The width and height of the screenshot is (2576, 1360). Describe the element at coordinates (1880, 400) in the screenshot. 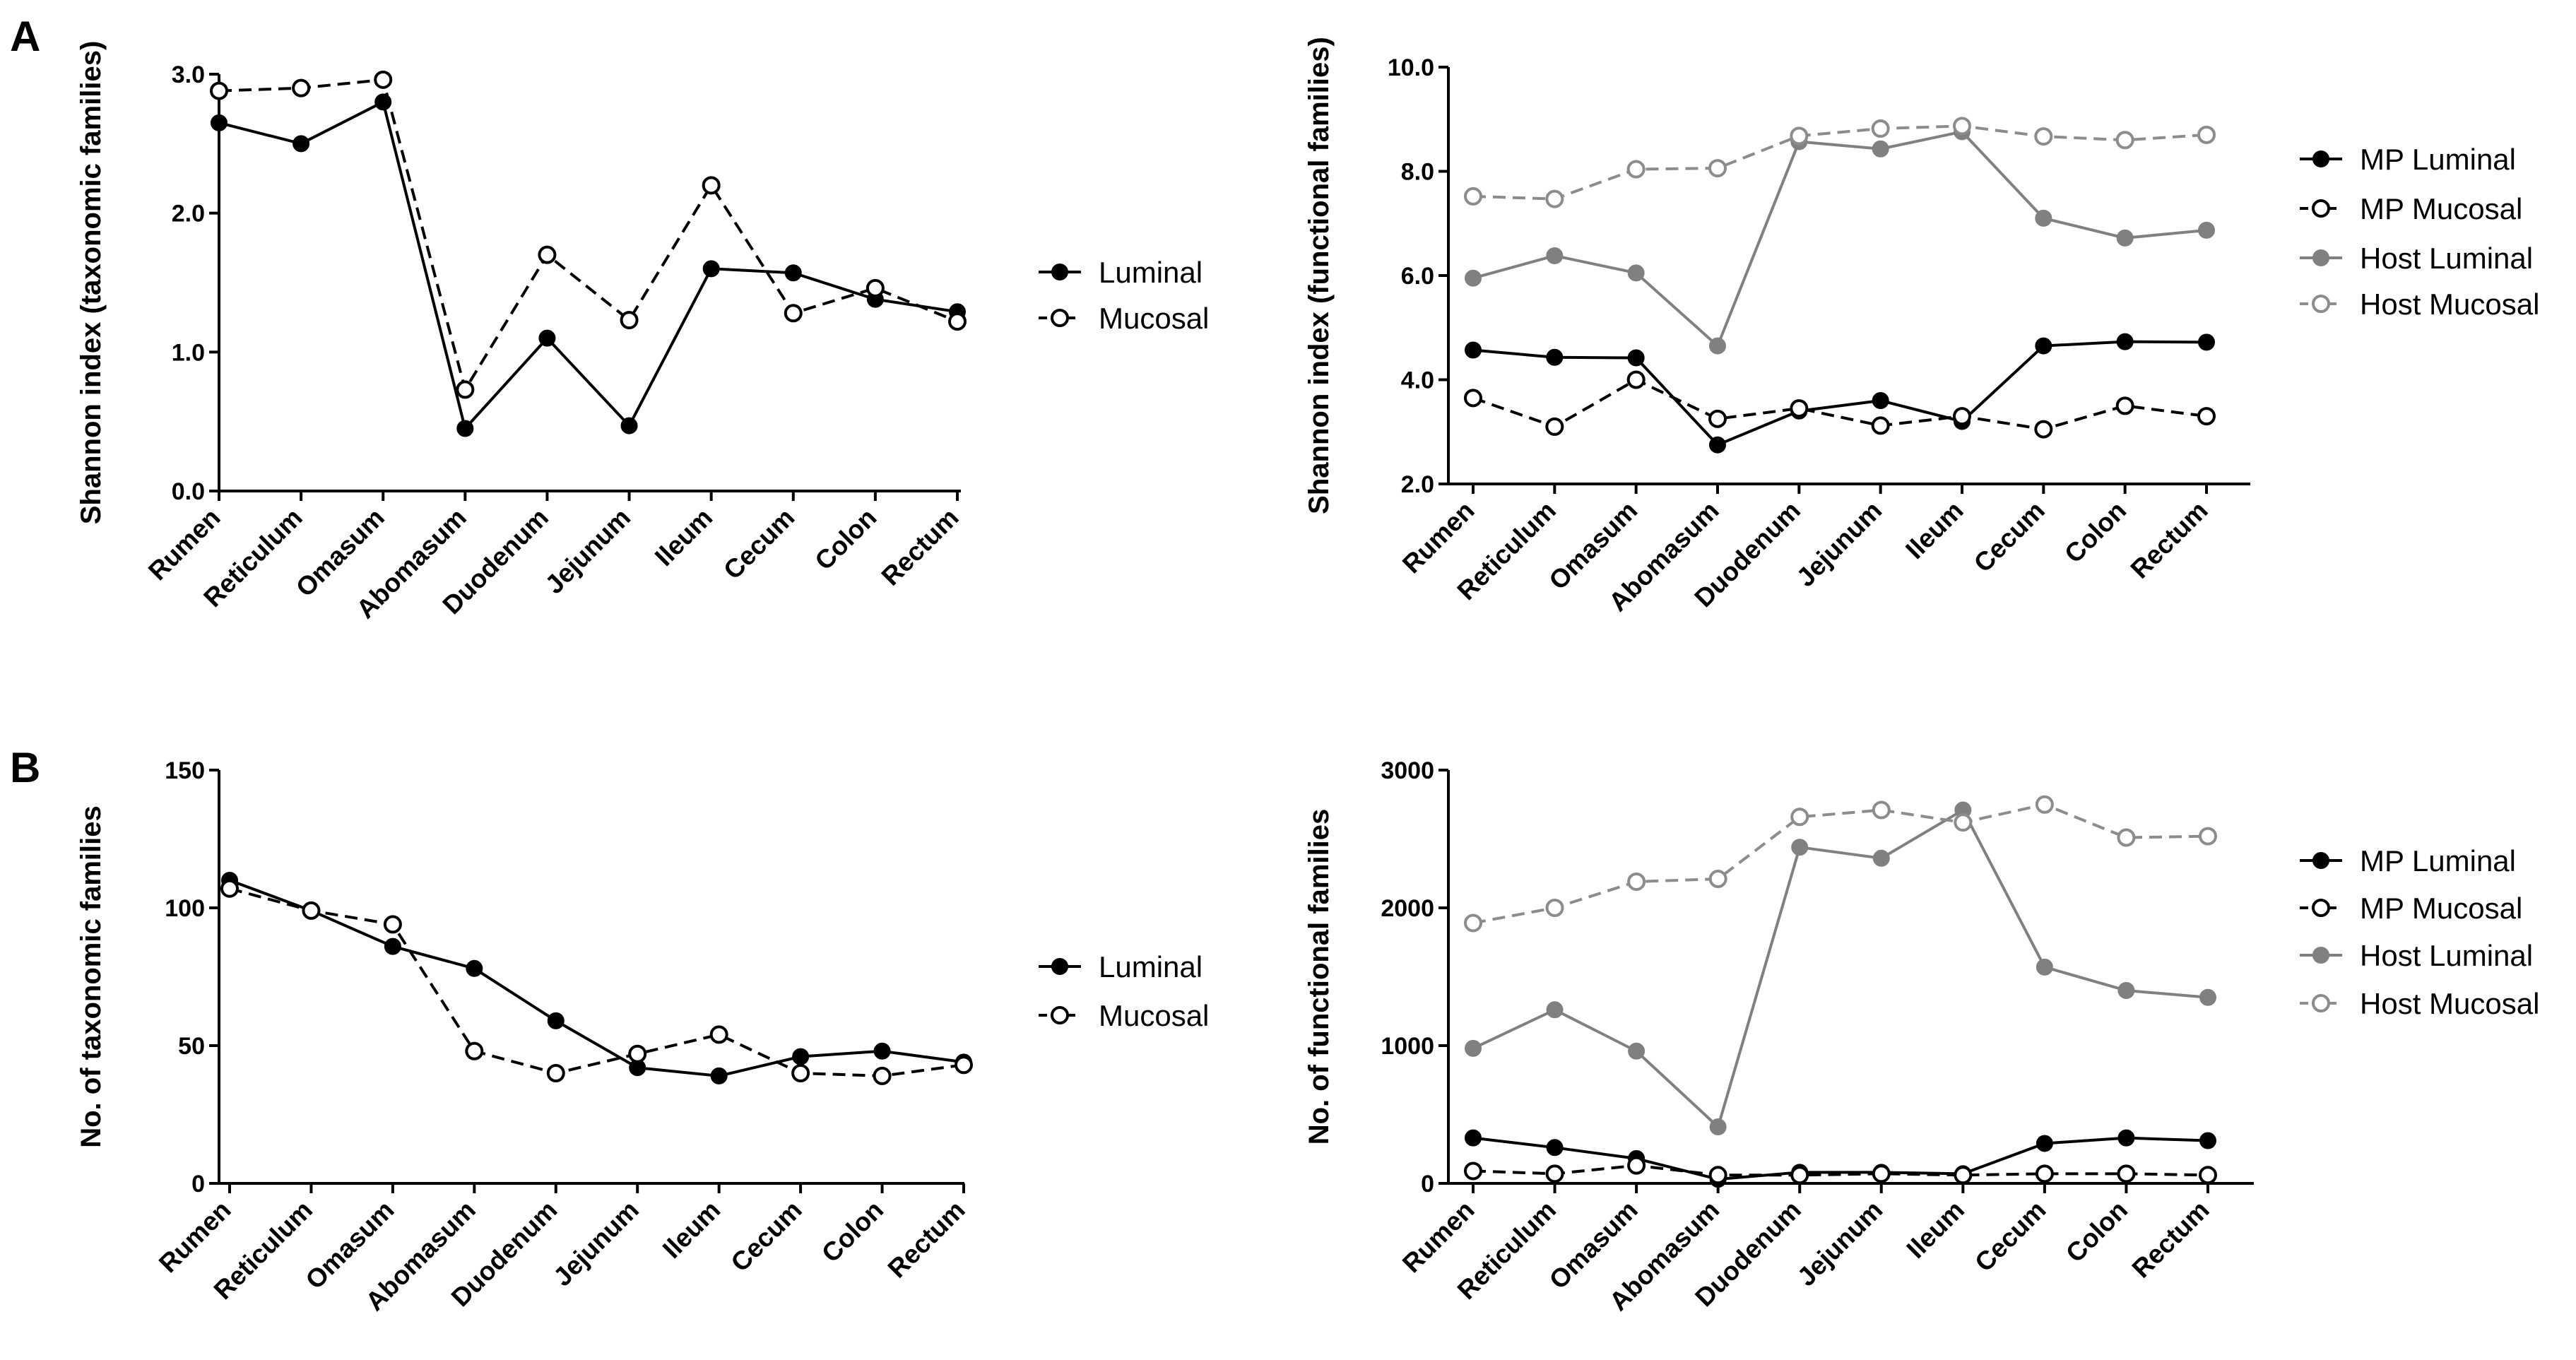

I see `point-mp-luminal-jejunum` at that location.